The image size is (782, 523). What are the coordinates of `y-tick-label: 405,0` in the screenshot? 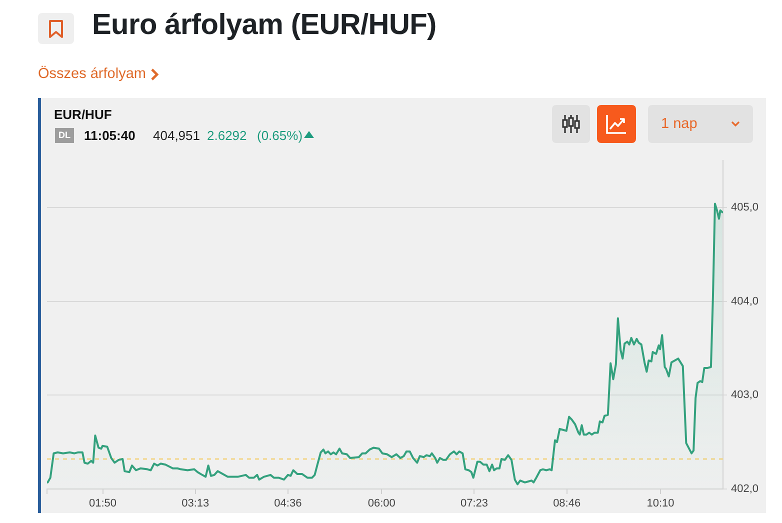 It's located at (745, 208).